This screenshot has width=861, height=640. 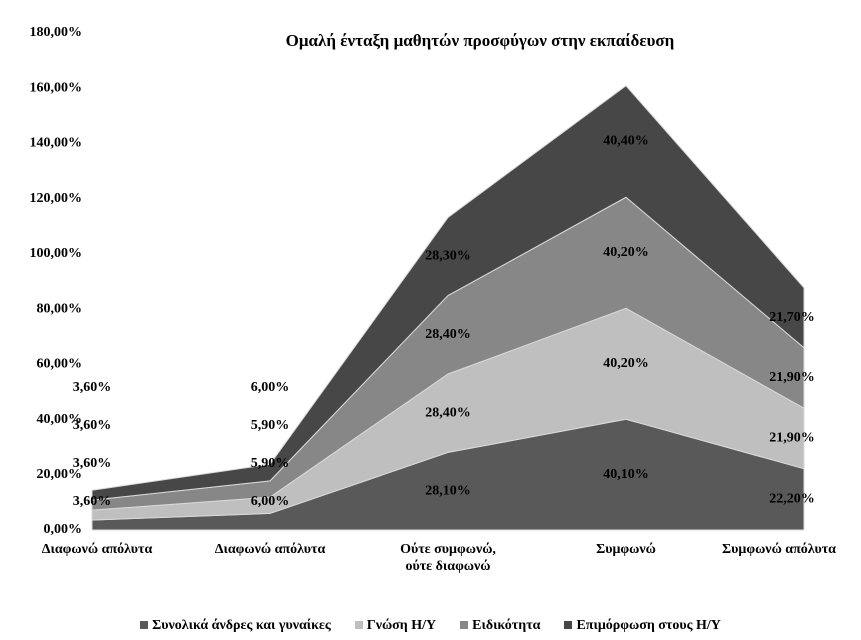 What do you see at coordinates (60, 419) in the screenshot?
I see `y-tick-label: 40,00%` at bounding box center [60, 419].